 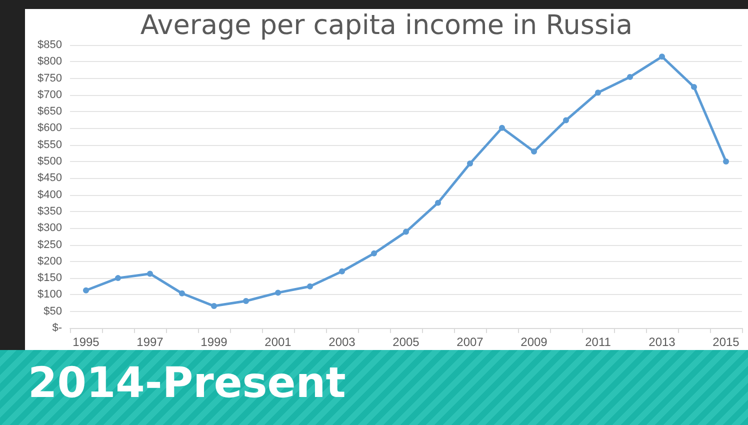 What do you see at coordinates (50, 278) in the screenshot?
I see `y-tick-label: $150` at bounding box center [50, 278].